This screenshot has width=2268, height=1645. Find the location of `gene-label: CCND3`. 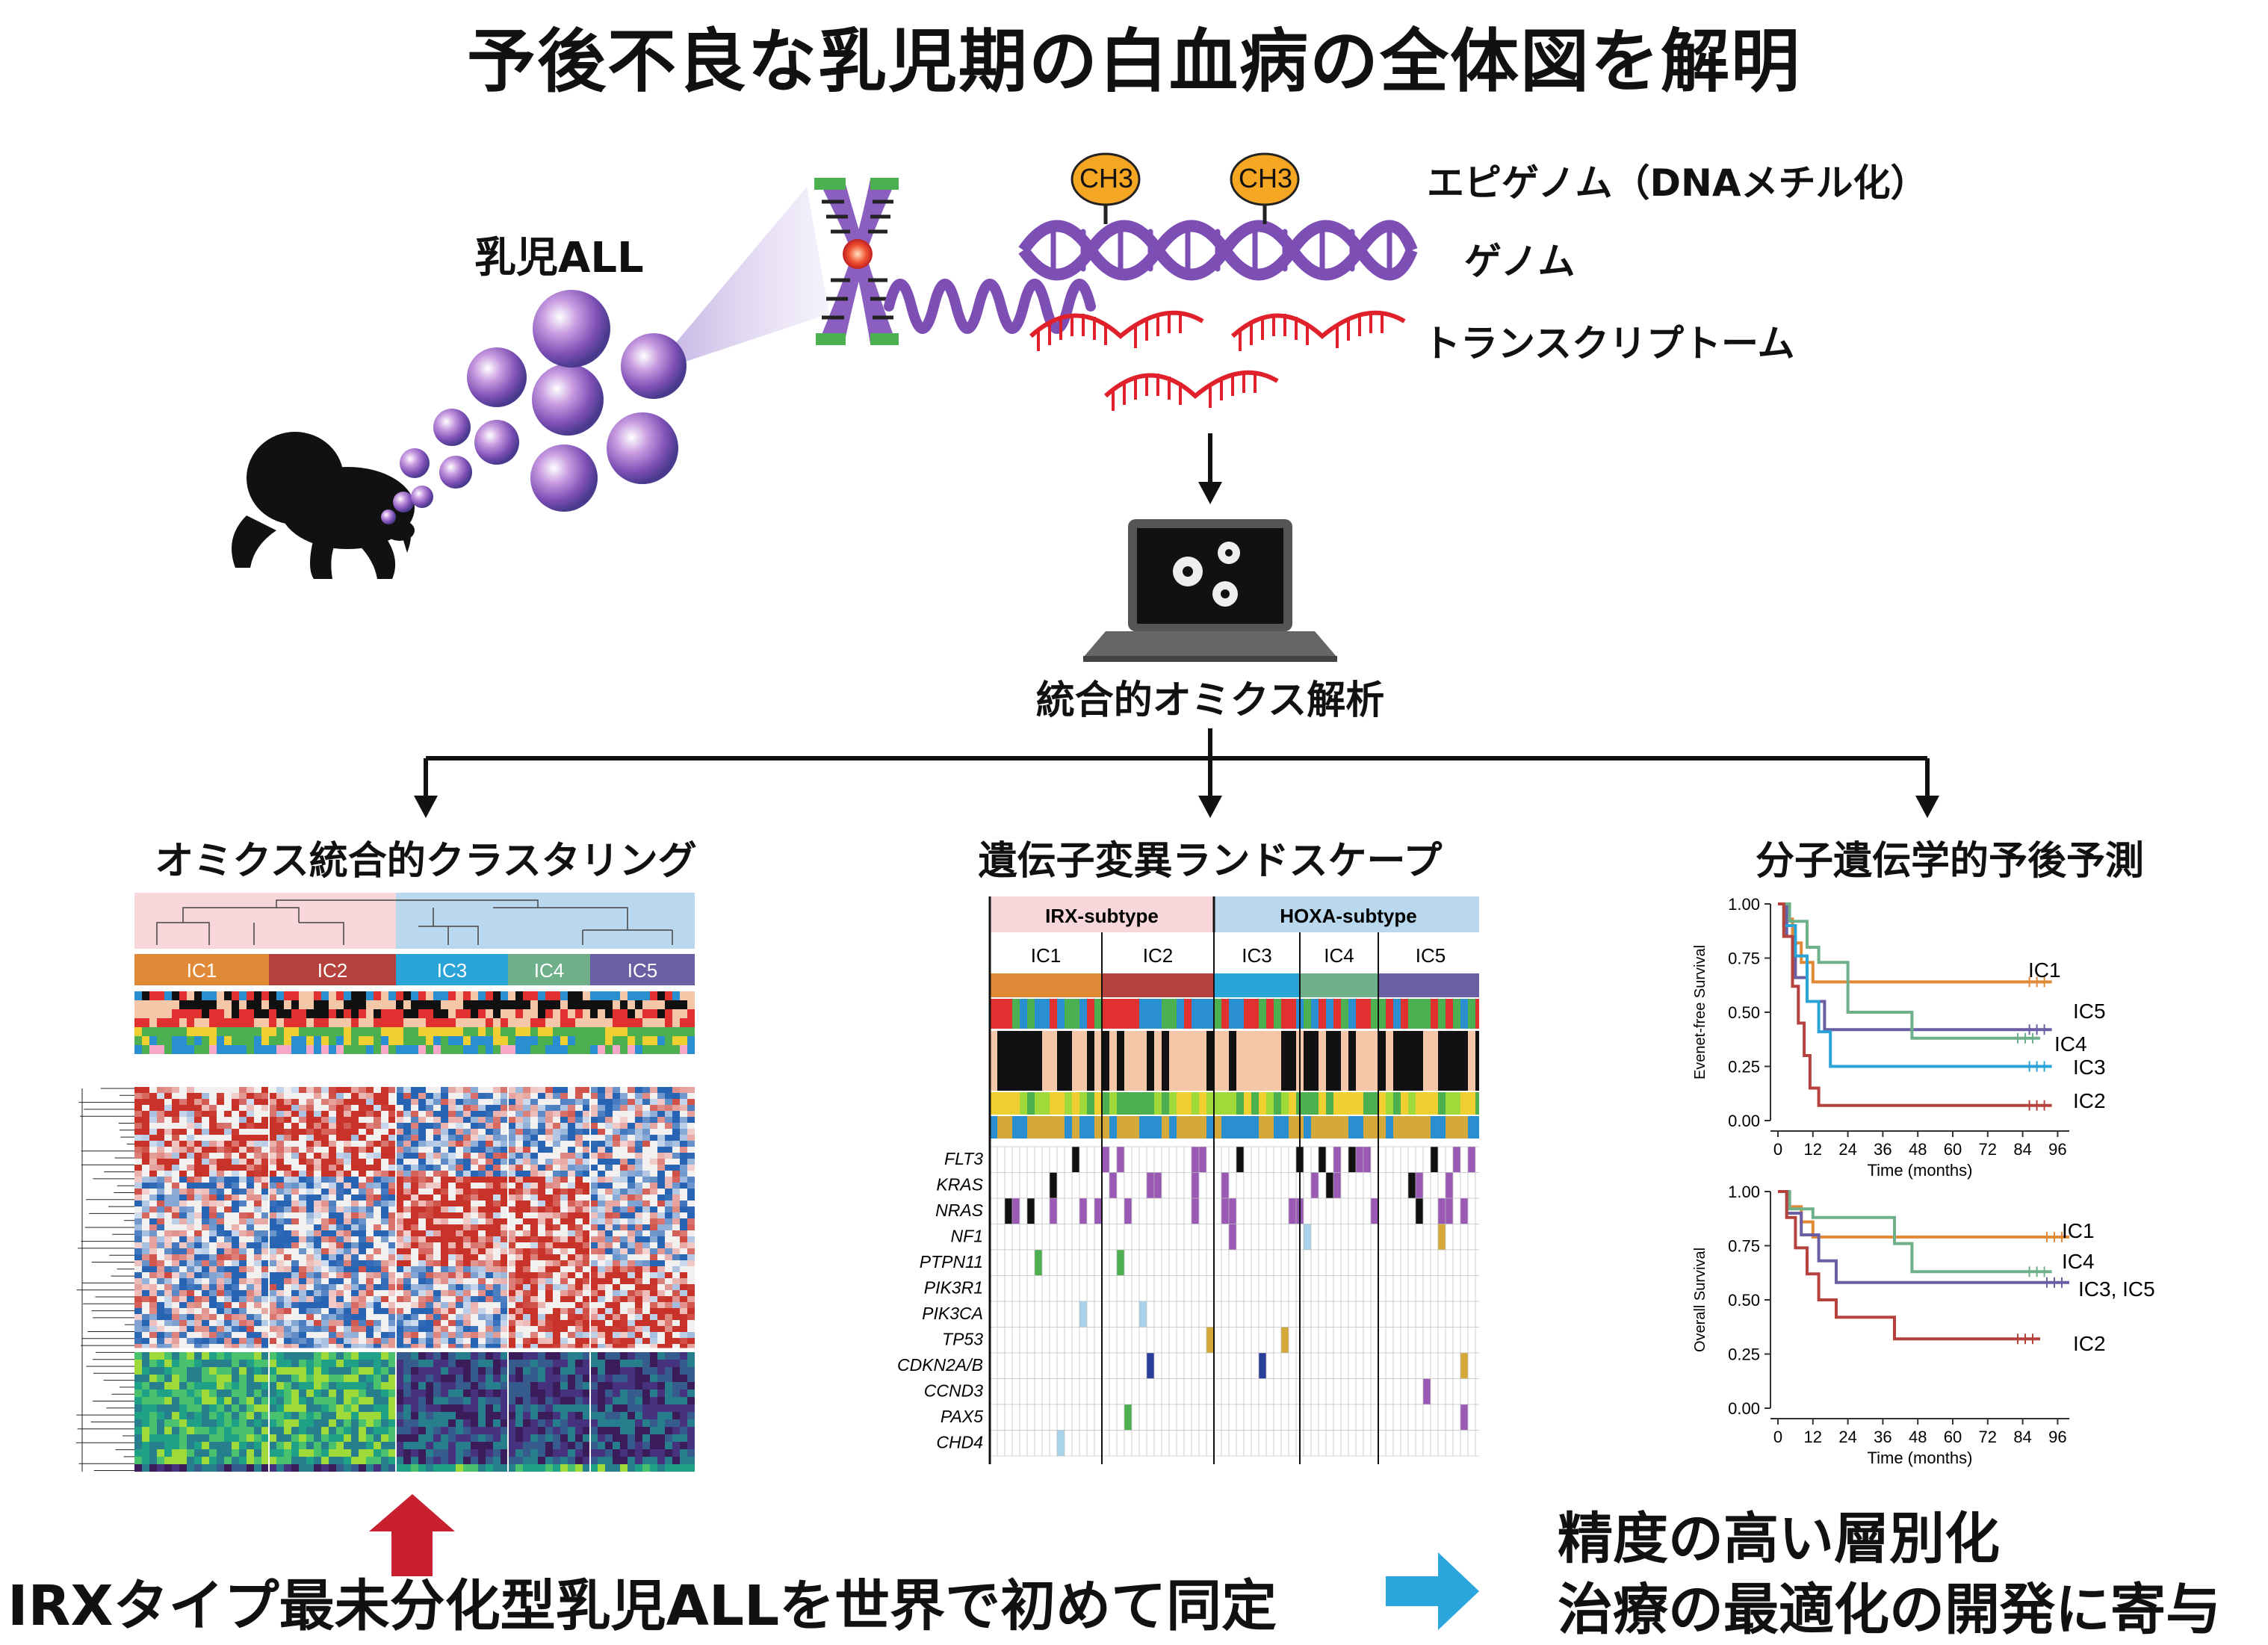

gene-label: CCND3 is located at coordinates (953, 1391).